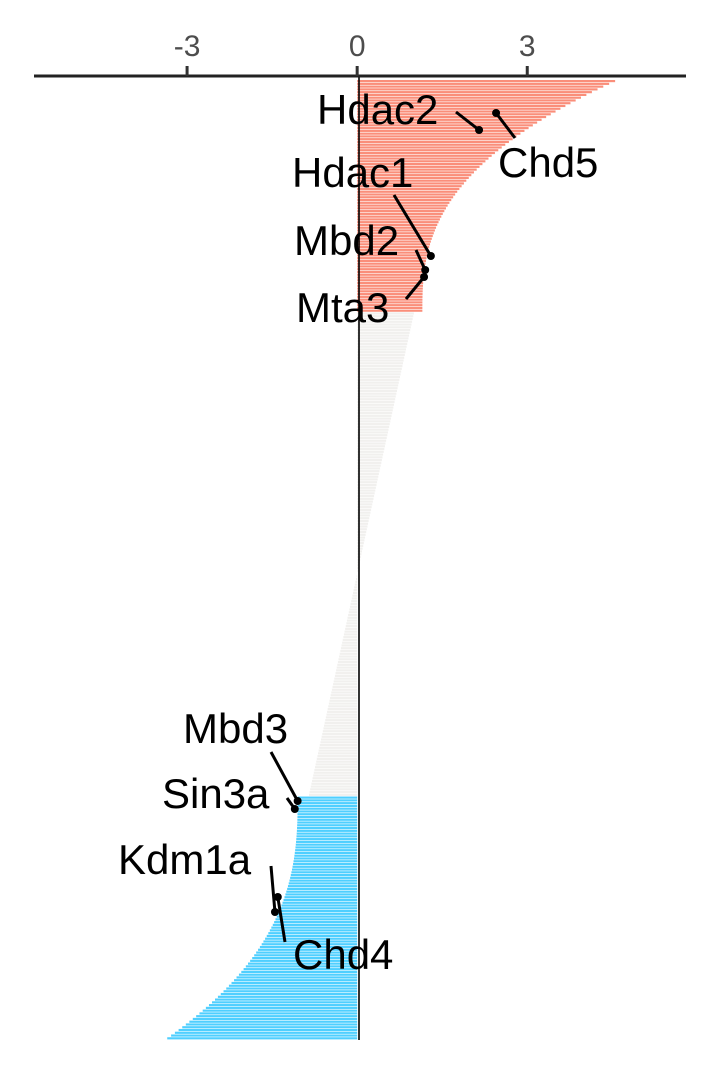 Image resolution: width=708 pixels, height=1067 pixels. I want to click on annotation-point-hdac1, so click(431, 256).